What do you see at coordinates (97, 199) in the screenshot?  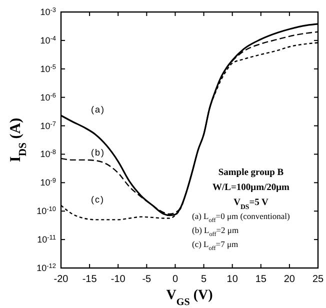 I see `series-label: (c)` at bounding box center [97, 199].